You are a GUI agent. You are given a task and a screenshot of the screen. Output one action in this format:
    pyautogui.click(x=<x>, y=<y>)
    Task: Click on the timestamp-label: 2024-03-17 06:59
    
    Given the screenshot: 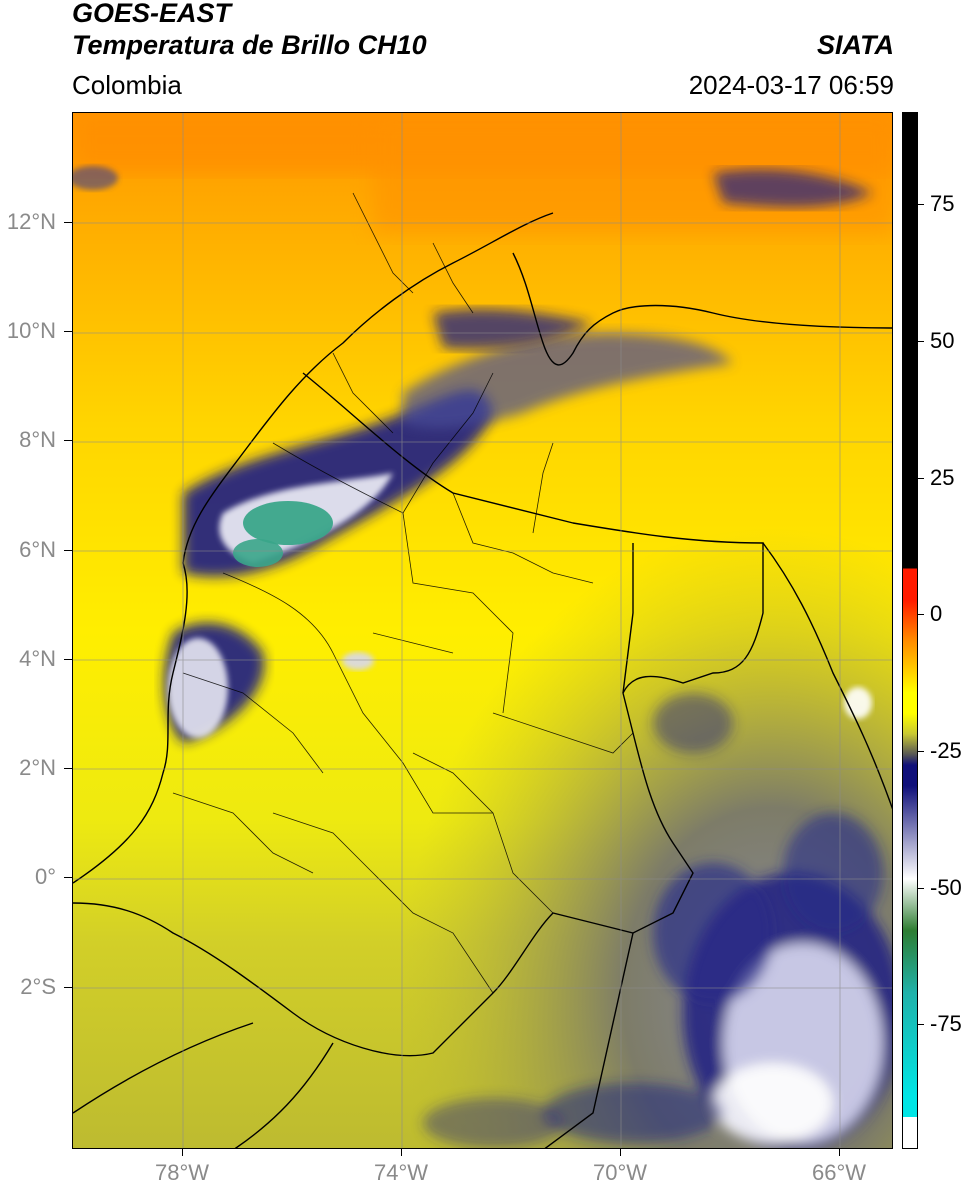 What is the action you would take?
    pyautogui.click(x=791, y=85)
    